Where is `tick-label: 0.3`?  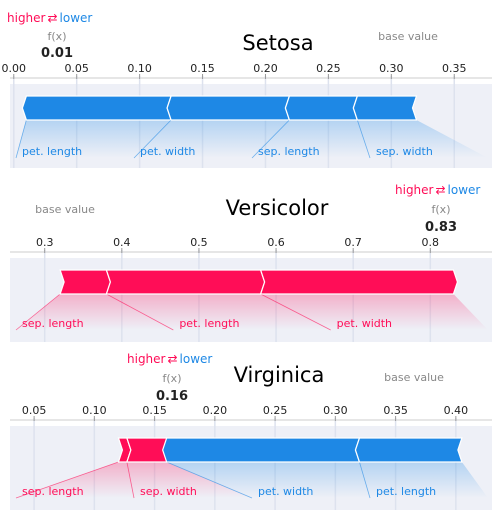 tick-label: 0.3 is located at coordinates (45, 242).